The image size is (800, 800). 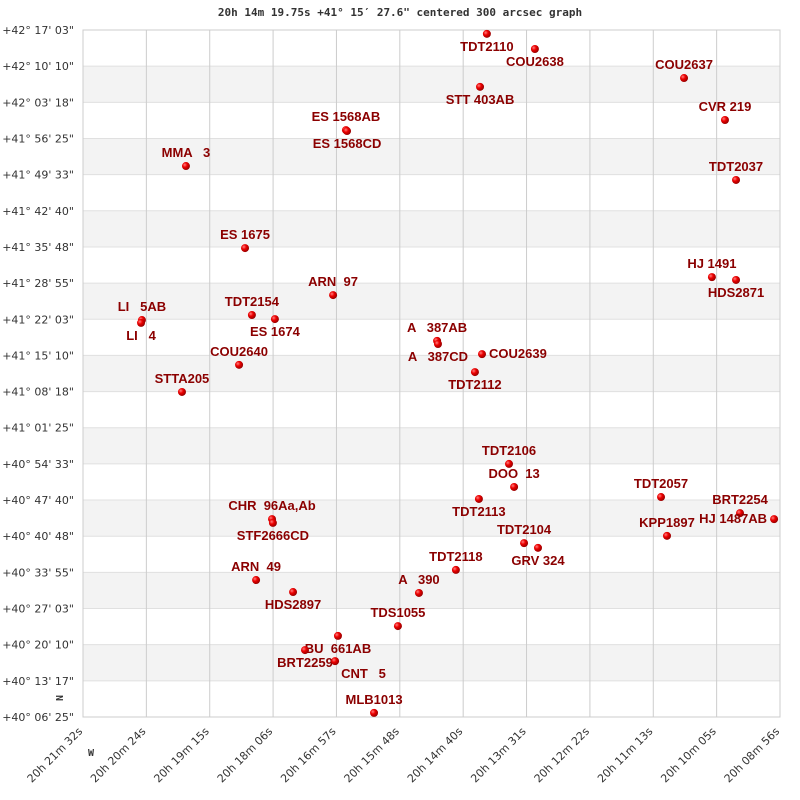 I want to click on star-marker: COU2638, so click(x=535, y=56).